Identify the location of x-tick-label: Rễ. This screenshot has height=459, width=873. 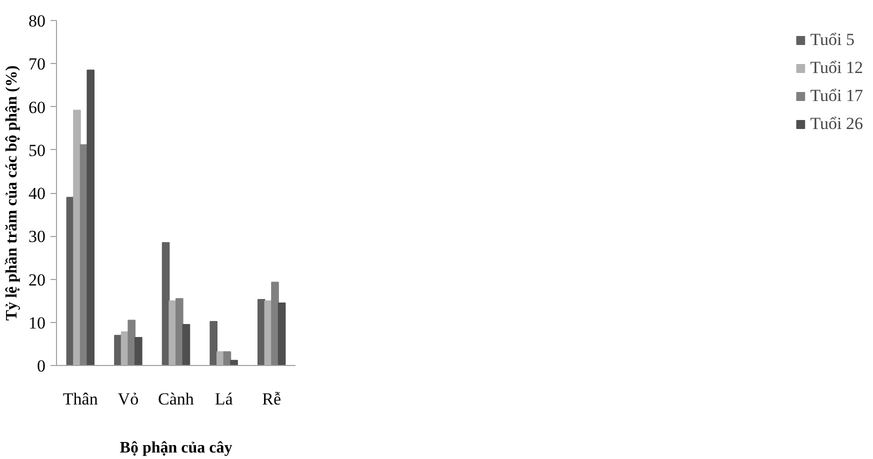
(272, 399).